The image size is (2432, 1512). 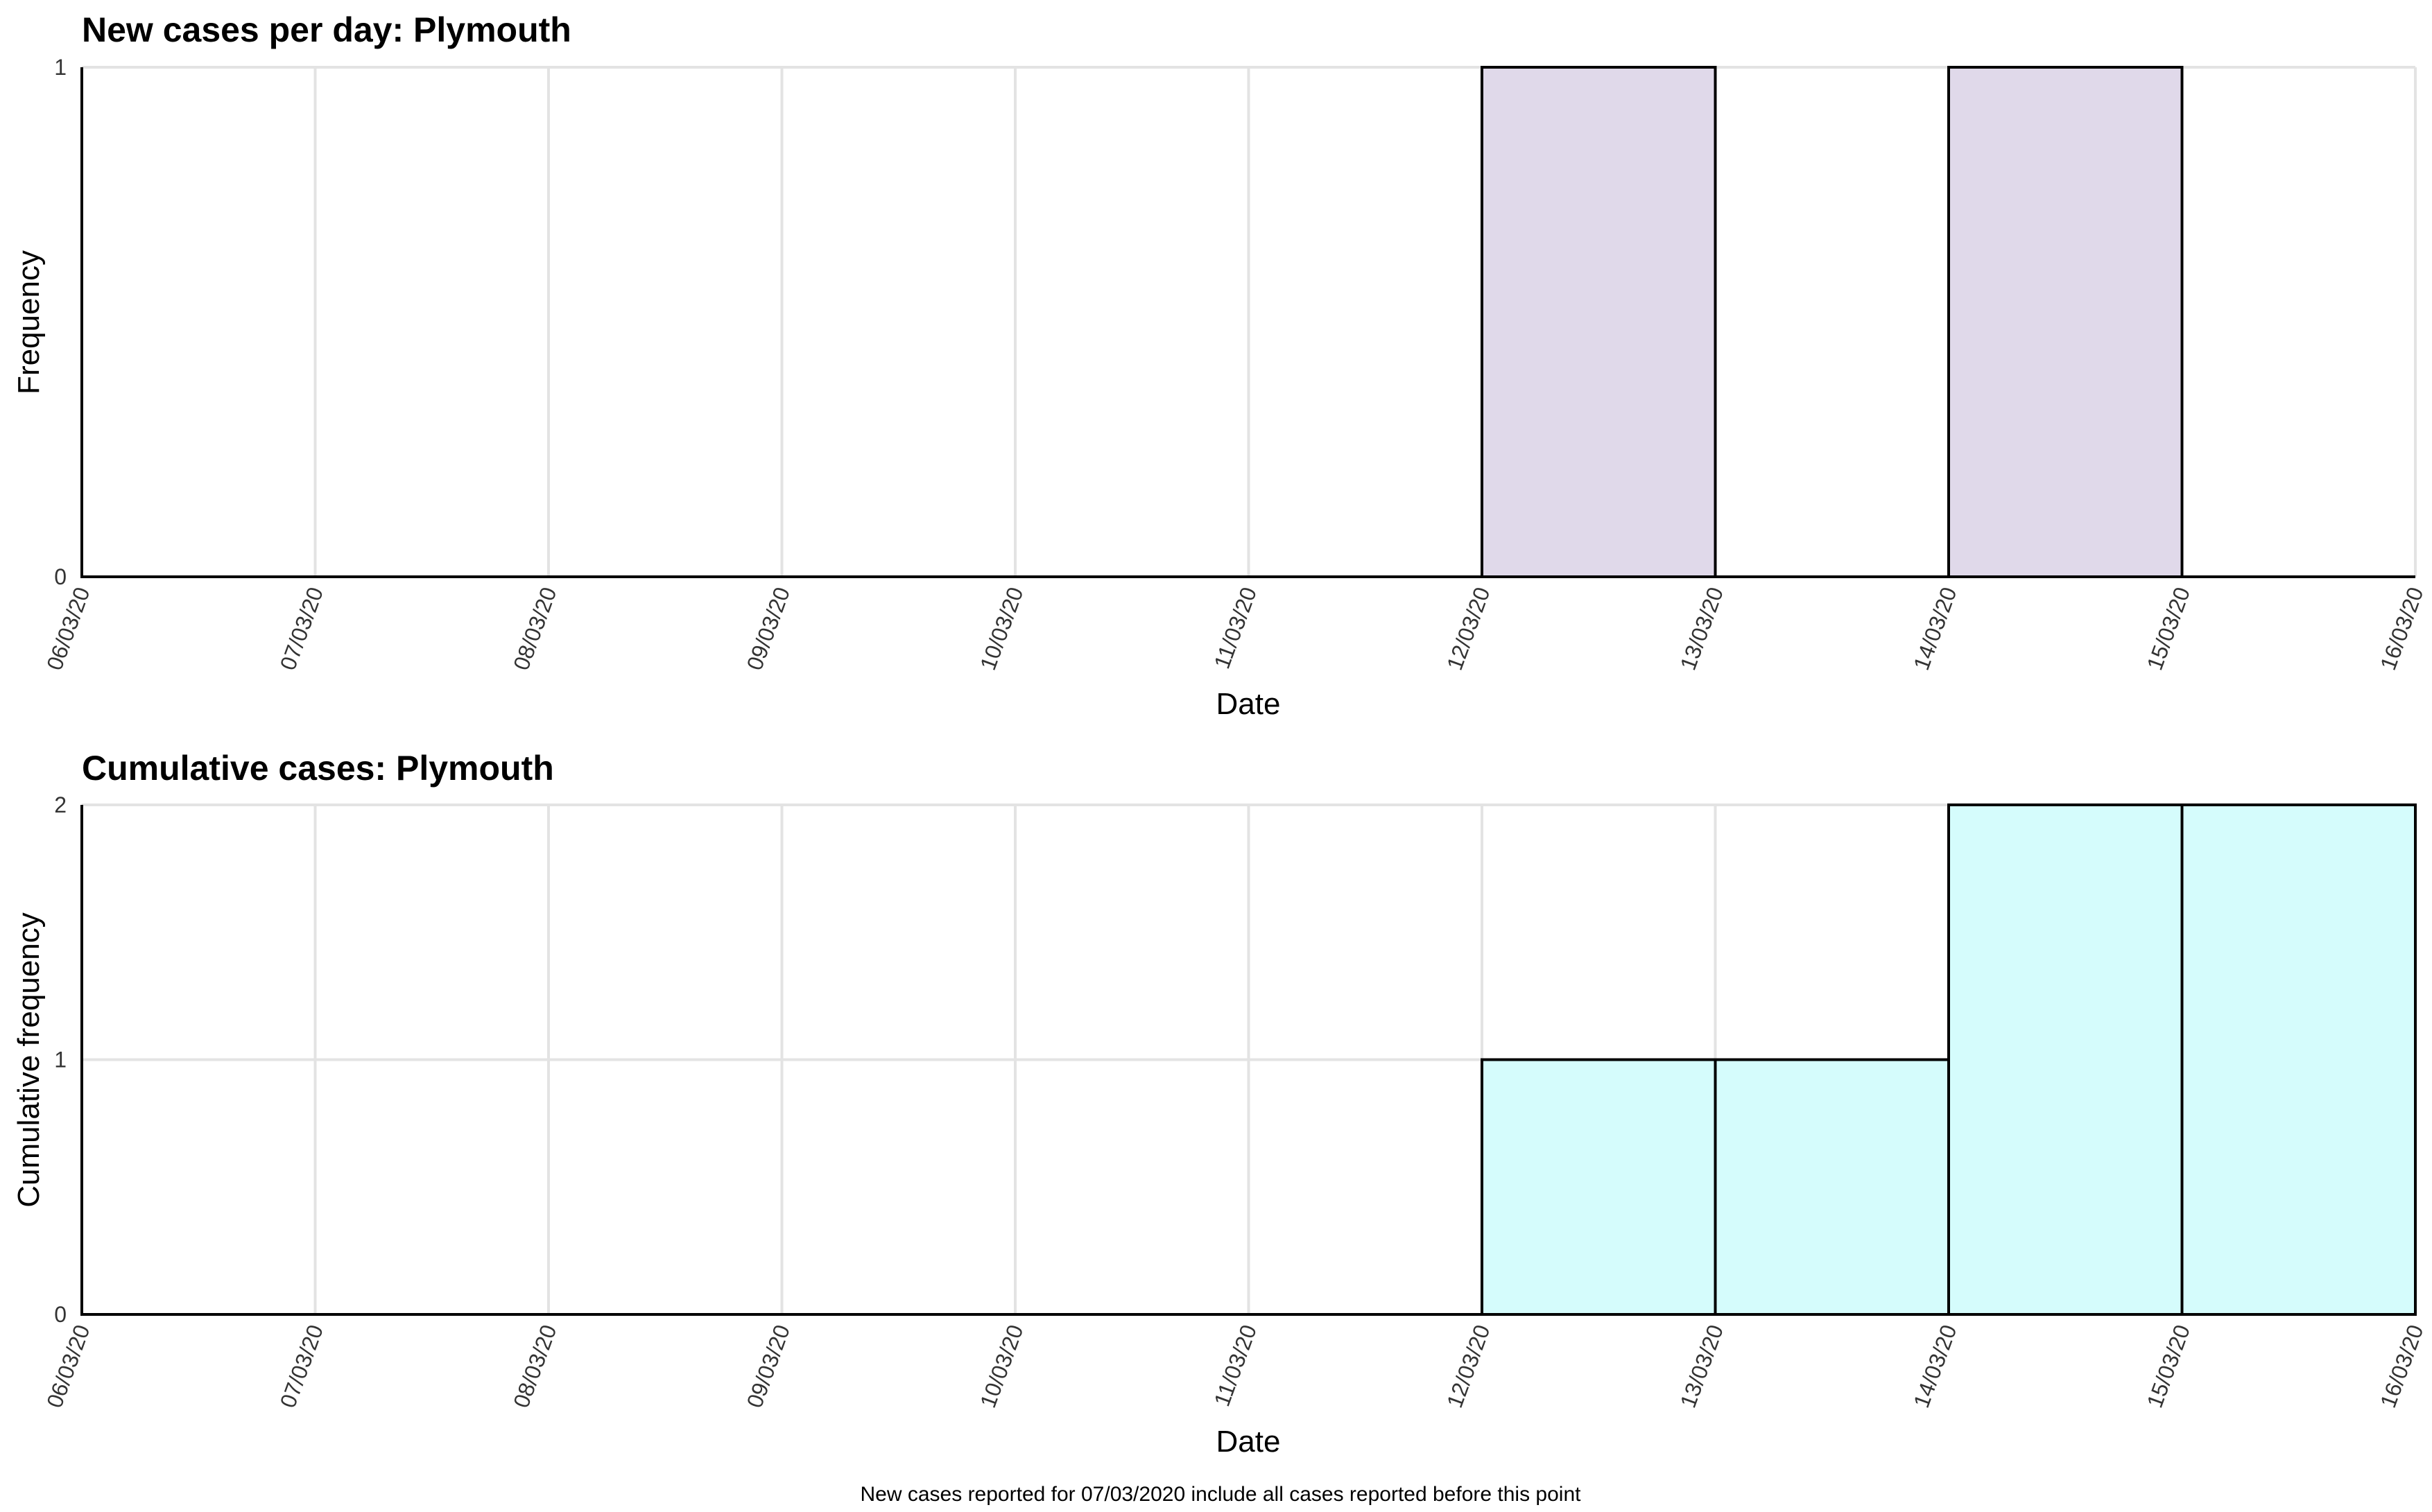 I want to click on chart-title: Cumulative cases: Plymouth, so click(x=318, y=768).